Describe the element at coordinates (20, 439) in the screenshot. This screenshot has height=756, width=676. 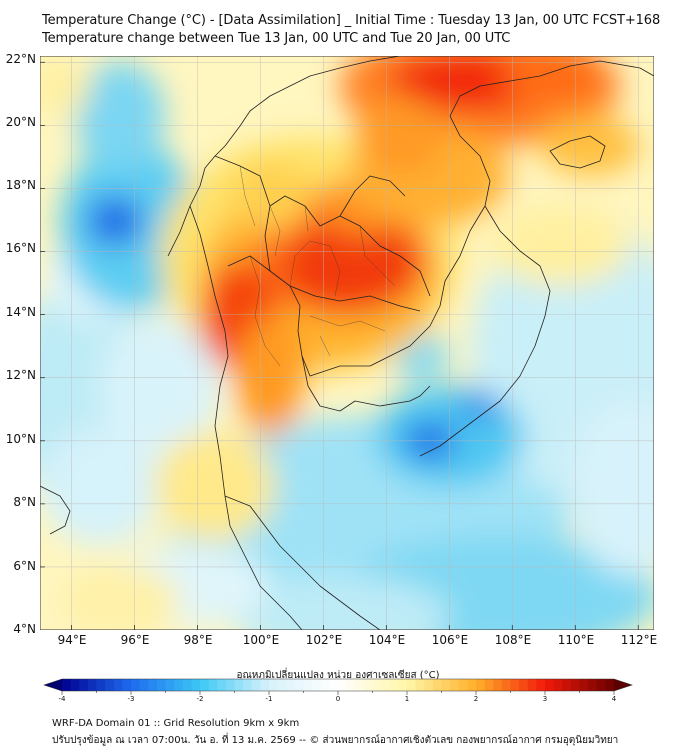
I see `lat-label: 10°N` at that location.